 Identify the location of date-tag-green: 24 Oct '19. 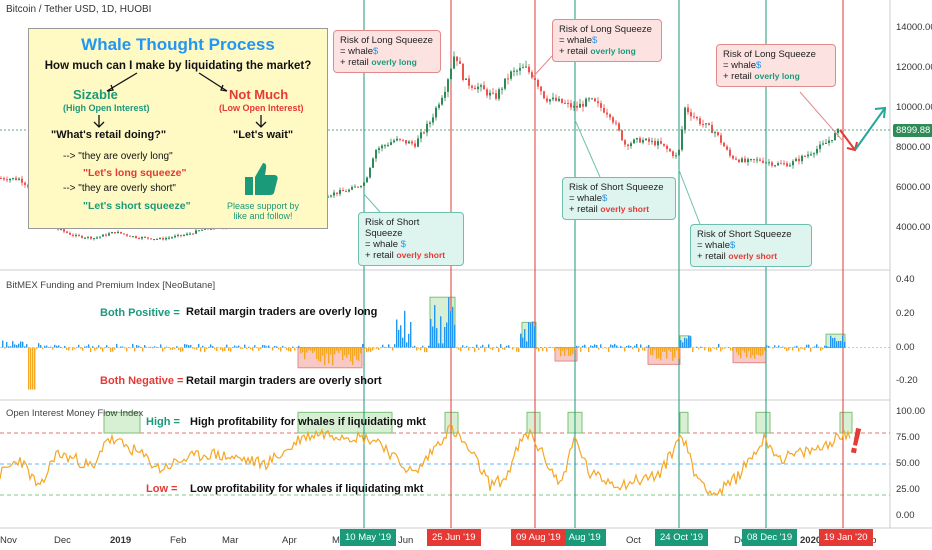
(682, 537).